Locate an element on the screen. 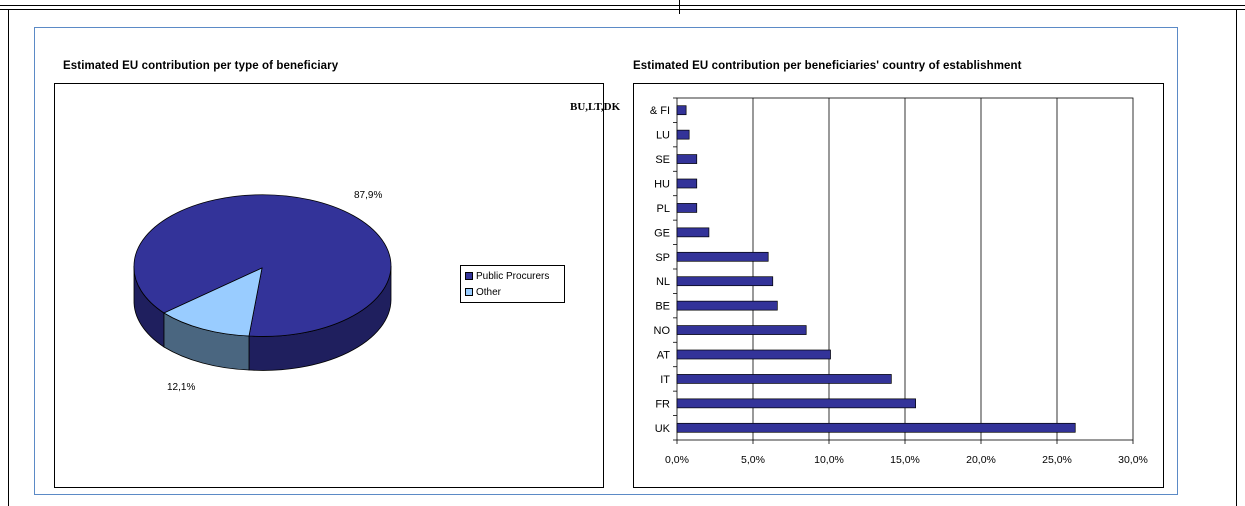 Image resolution: width=1245 pixels, height=506 pixels. bar-x-tick-label: 20,0% is located at coordinates (981, 460).